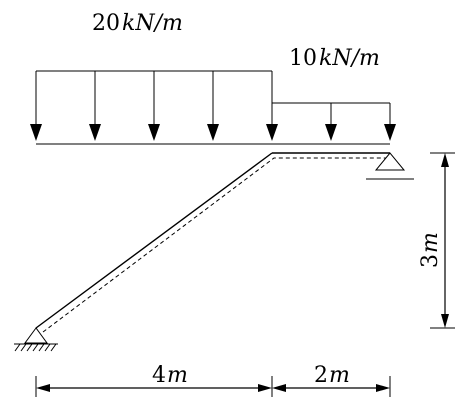 Image resolution: width=457 pixels, height=403 pixels. I want to click on dimension-label-3m: 3m, so click(430, 250).